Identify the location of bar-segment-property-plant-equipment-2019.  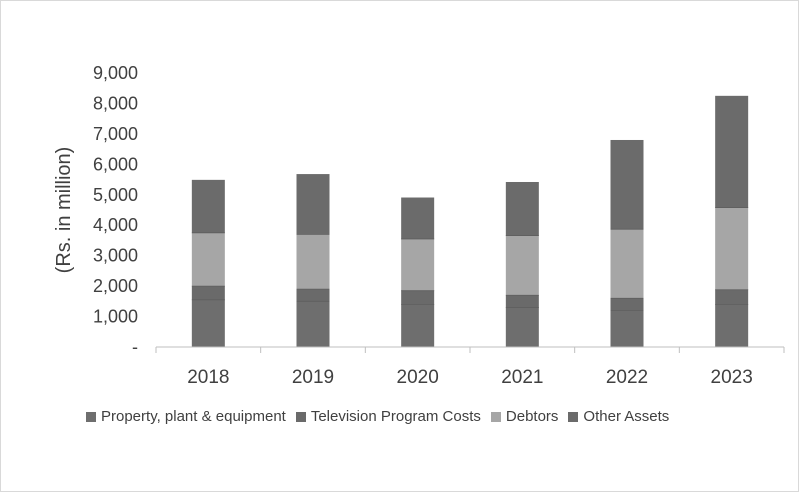
(313, 324).